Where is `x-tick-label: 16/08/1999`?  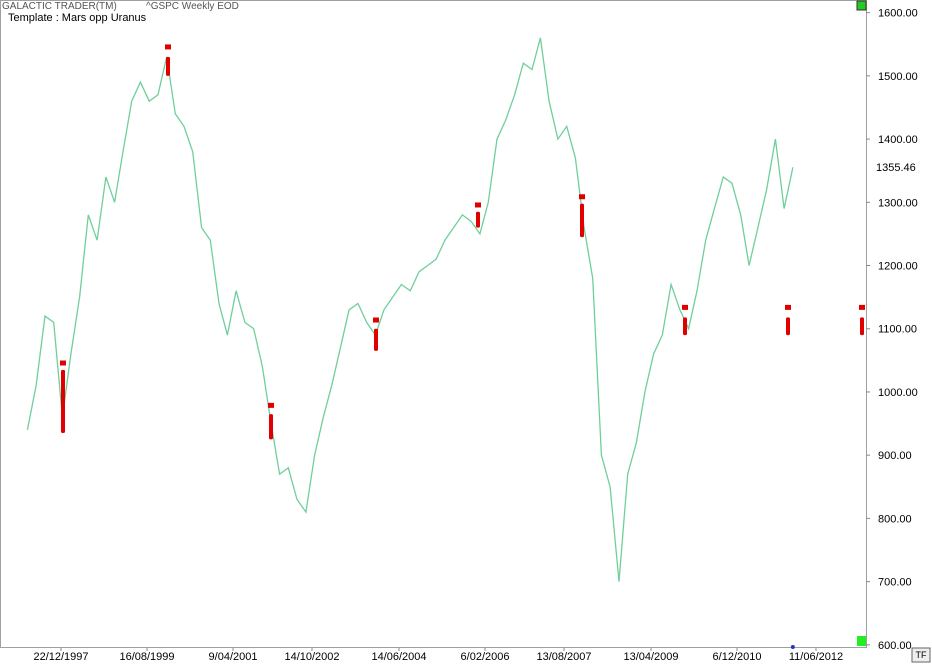
x-tick-label: 16/08/1999 is located at coordinates (146, 657).